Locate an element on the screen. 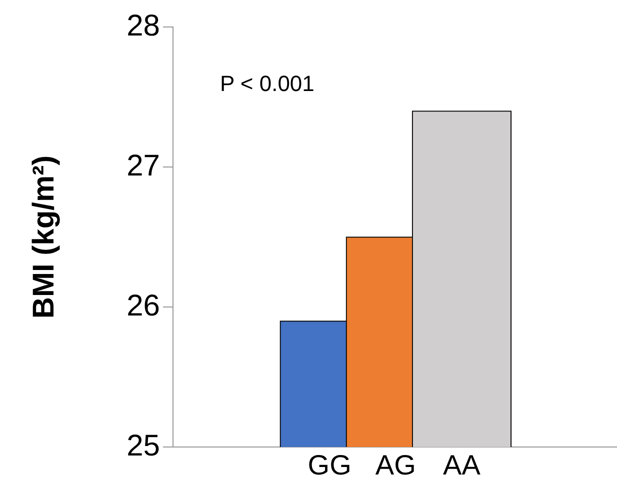  y-tick-label: 28 is located at coordinates (143, 25).